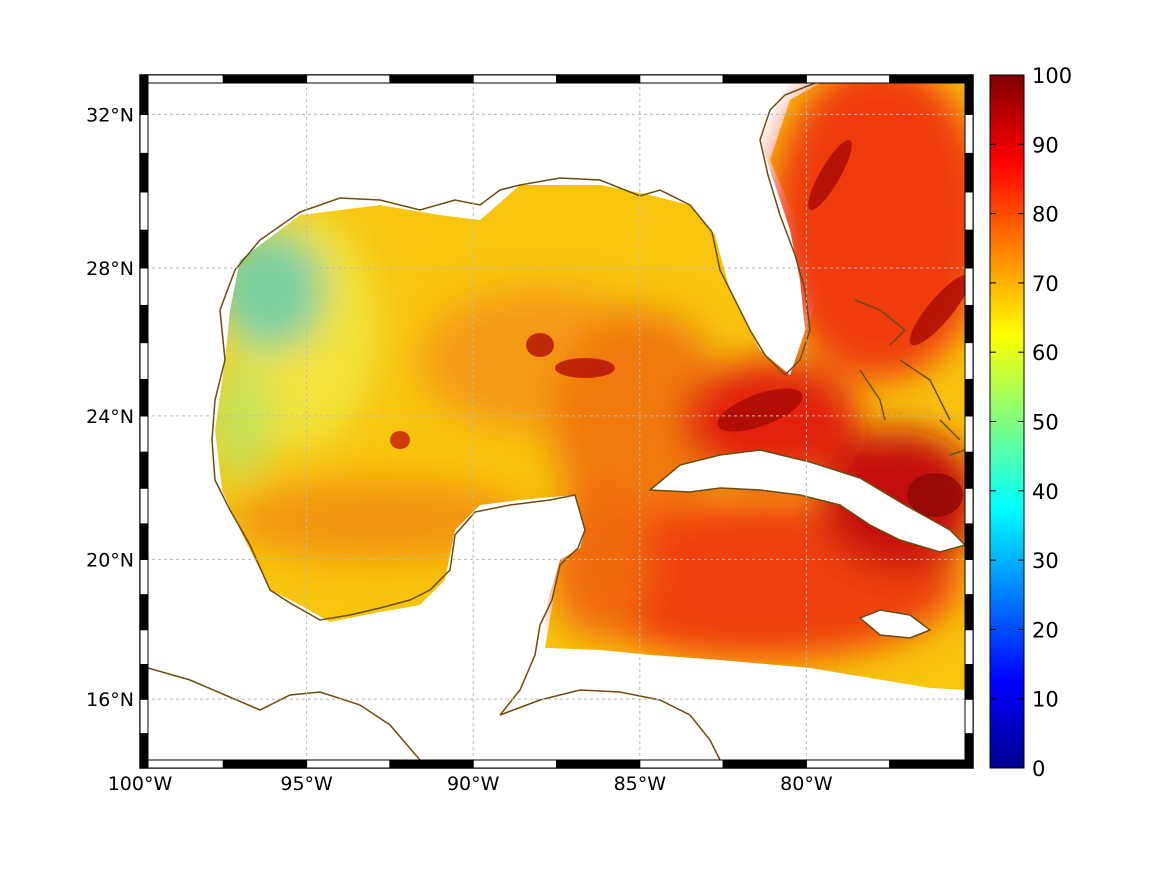 This screenshot has height=875, width=1167. I want to click on us-gulf-coastline, so click(466, 244).